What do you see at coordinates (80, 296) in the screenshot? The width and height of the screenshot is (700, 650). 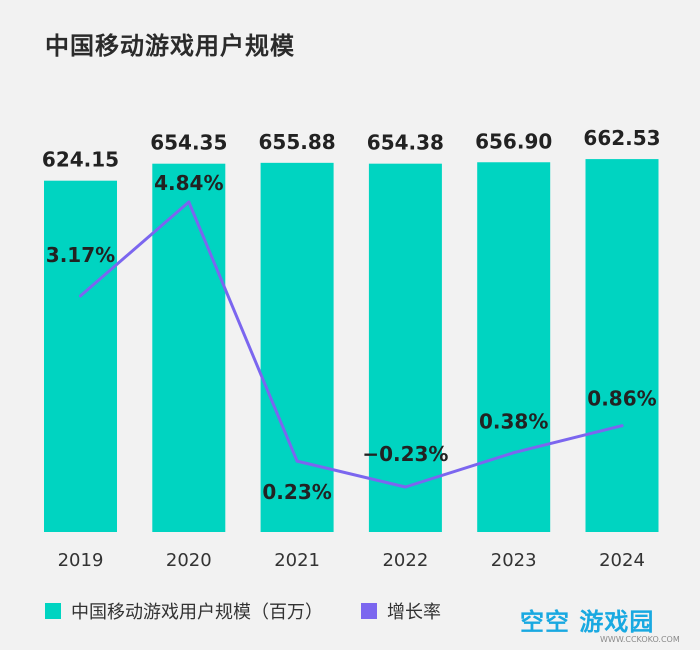 I see `growth-rate-point-2019` at bounding box center [80, 296].